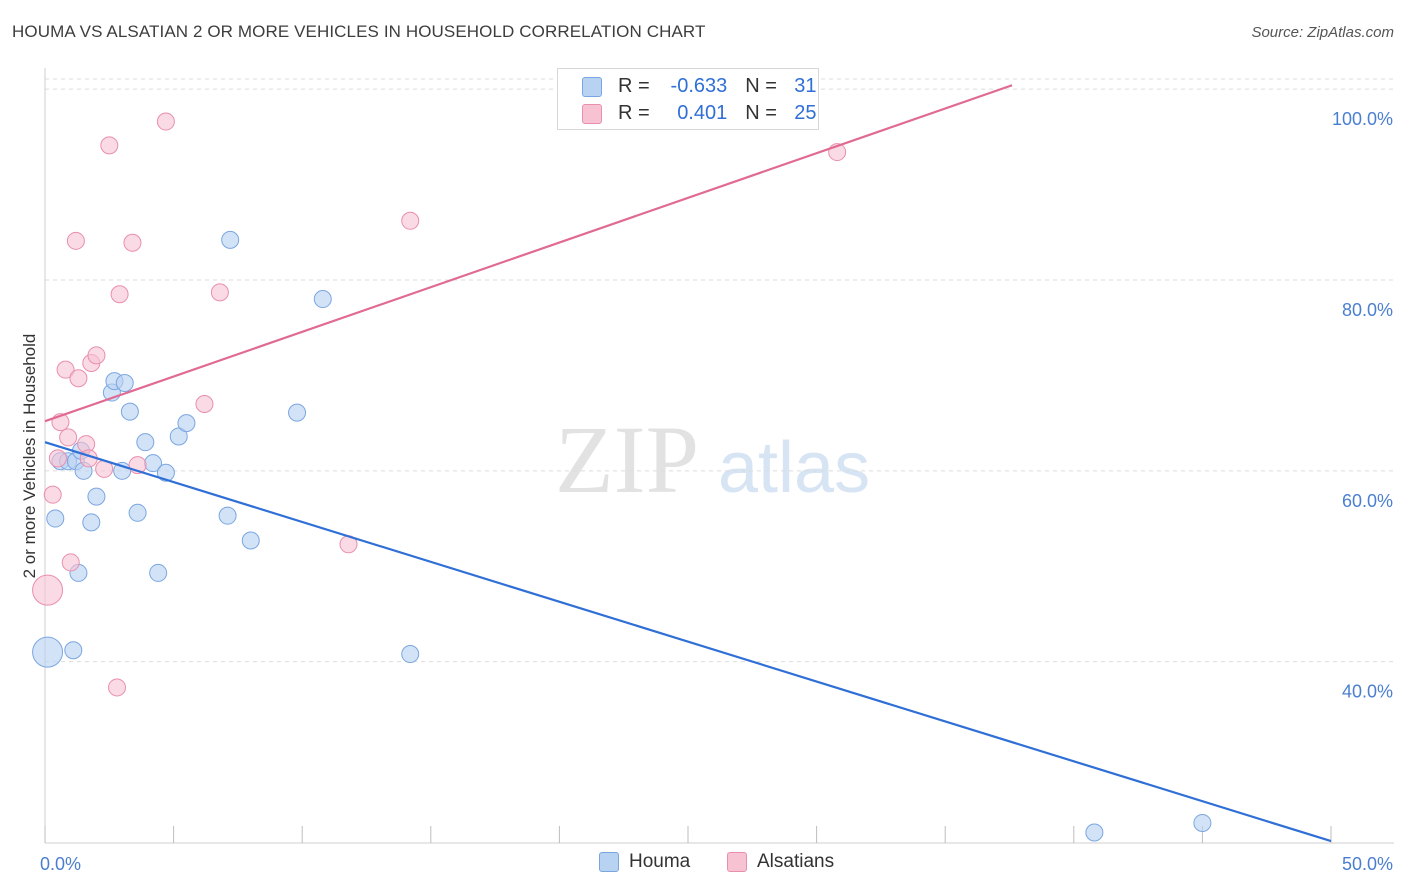 The height and width of the screenshot is (892, 1406). I want to click on y-tick-label: 40.0%, so click(1367, 692).